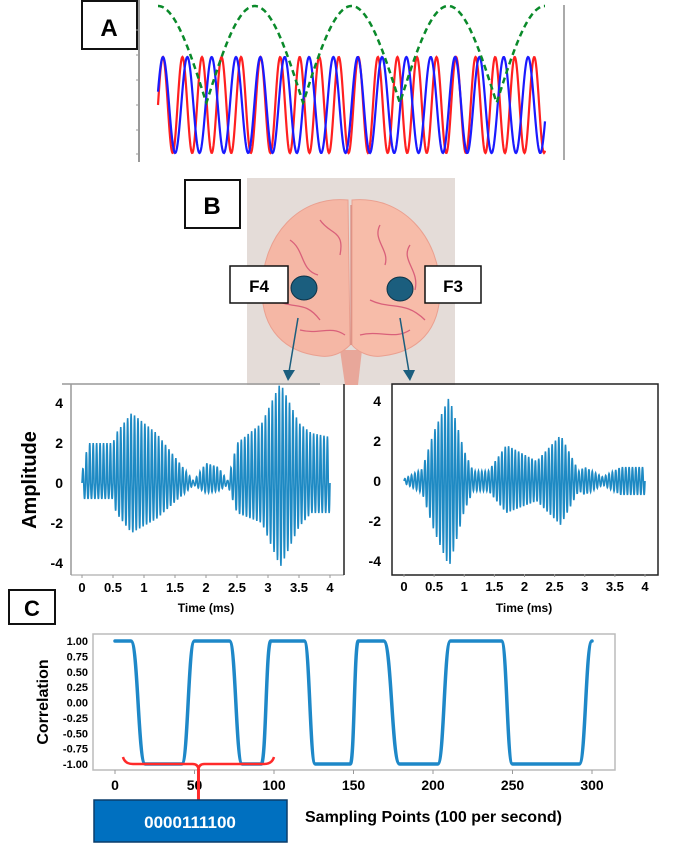 This screenshot has width=685, height=844. I want to click on electrode-label-box-f4, so click(259, 284).